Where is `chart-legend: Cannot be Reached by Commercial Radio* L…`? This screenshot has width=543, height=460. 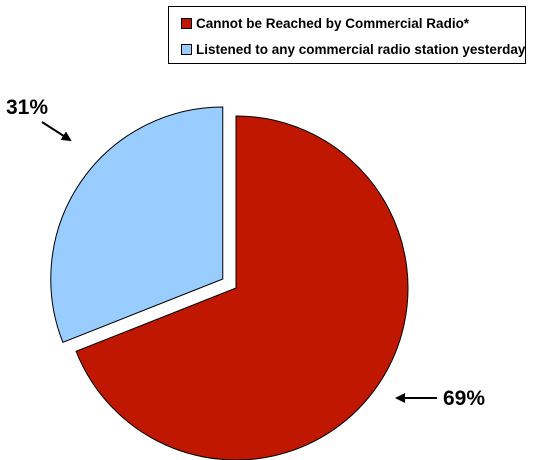
chart-legend: Cannot be Reached by Commercial Radio* L… is located at coordinates (347, 35).